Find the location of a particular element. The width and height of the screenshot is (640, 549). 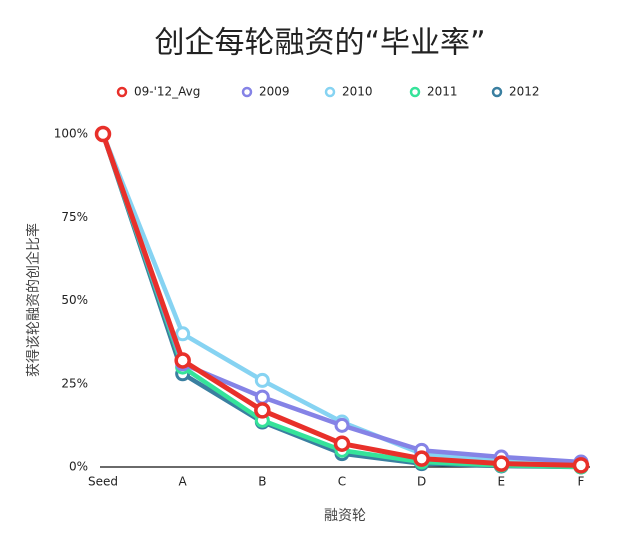

legend-label: 2009 is located at coordinates (274, 92).